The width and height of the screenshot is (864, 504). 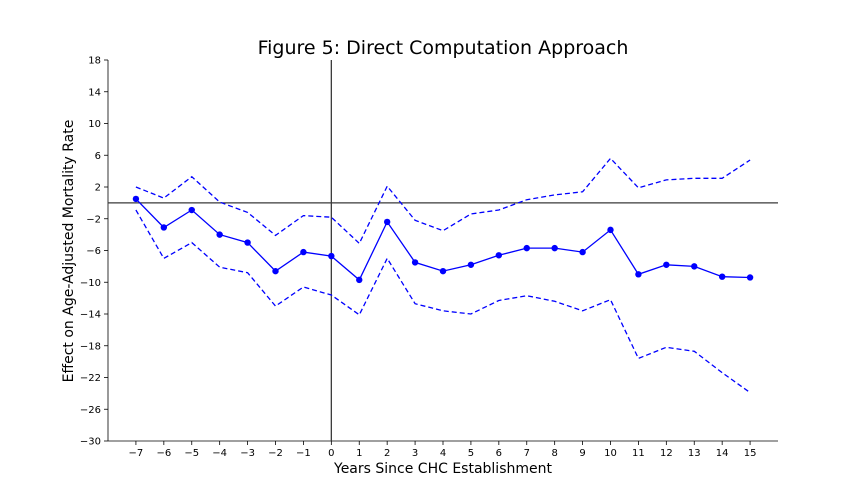 I want to click on x-tick-label: −7, so click(x=136, y=453).